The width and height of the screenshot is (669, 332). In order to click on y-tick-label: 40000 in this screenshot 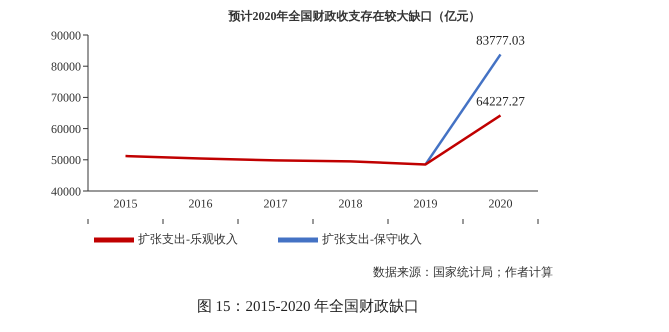, I will do `click(66, 191)`.